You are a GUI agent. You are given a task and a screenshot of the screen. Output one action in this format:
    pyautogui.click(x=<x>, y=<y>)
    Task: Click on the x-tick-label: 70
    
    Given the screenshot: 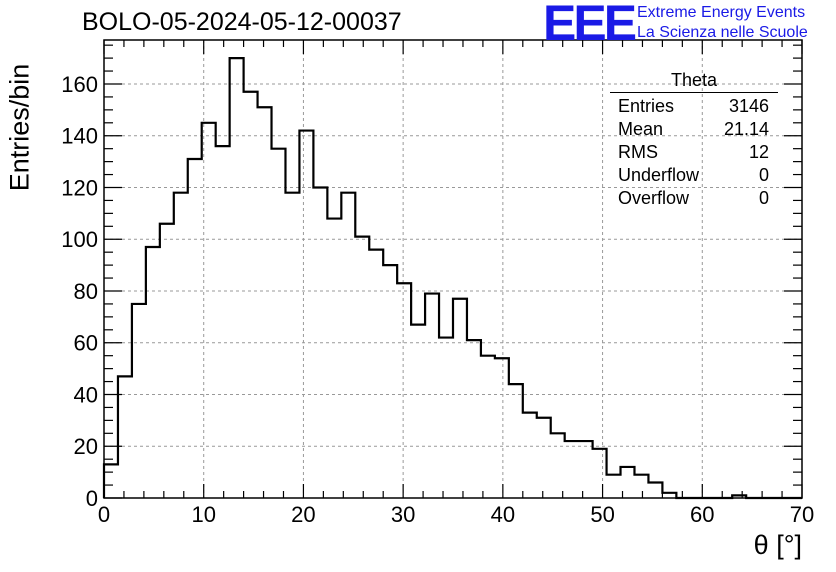 What is the action you would take?
    pyautogui.click(x=802, y=514)
    